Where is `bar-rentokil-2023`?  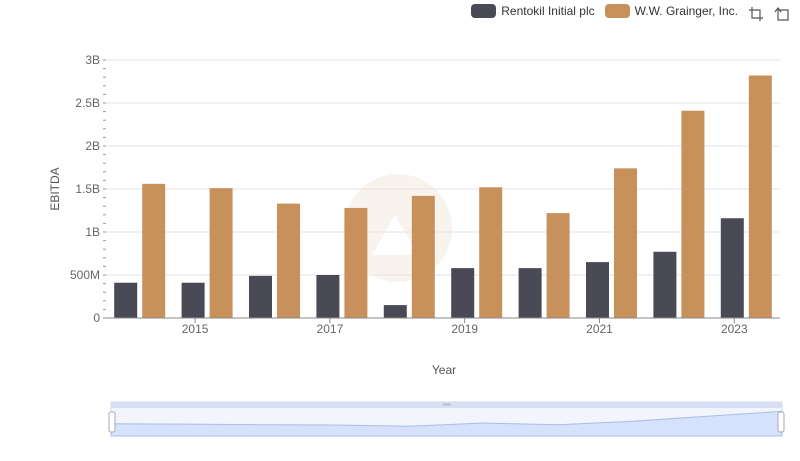
bar-rentokil-2023 is located at coordinates (732, 268).